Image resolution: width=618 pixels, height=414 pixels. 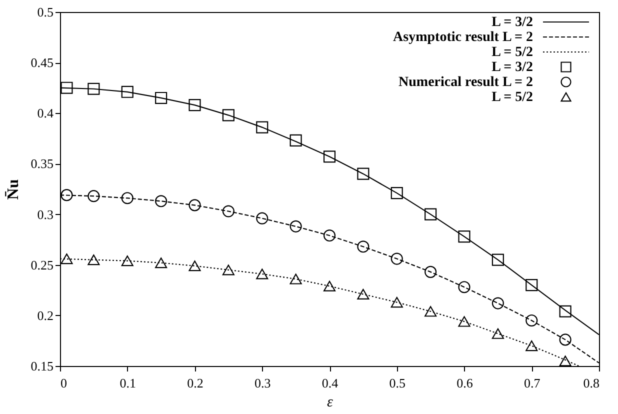 What do you see at coordinates (45, 12) in the screenshot?
I see `y-tick-label: 0.5` at bounding box center [45, 12].